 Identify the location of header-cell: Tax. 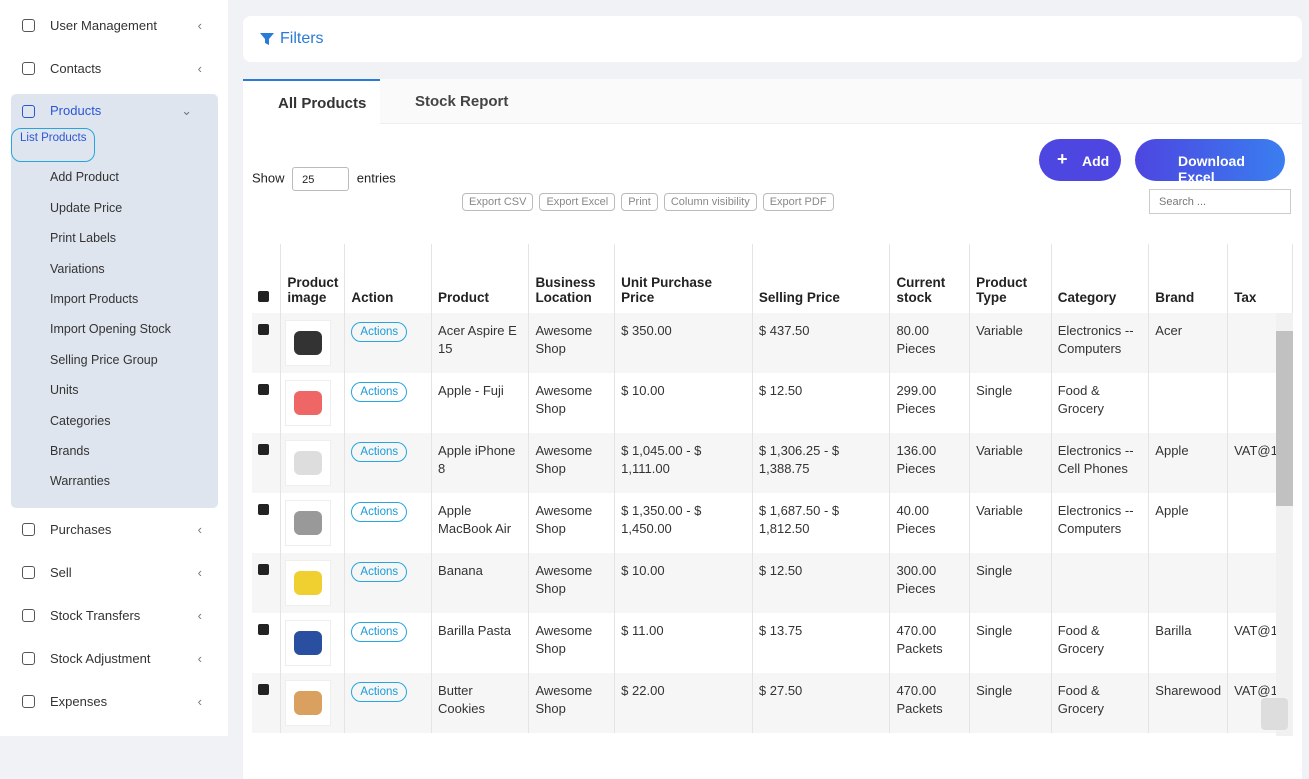
(1260, 278).